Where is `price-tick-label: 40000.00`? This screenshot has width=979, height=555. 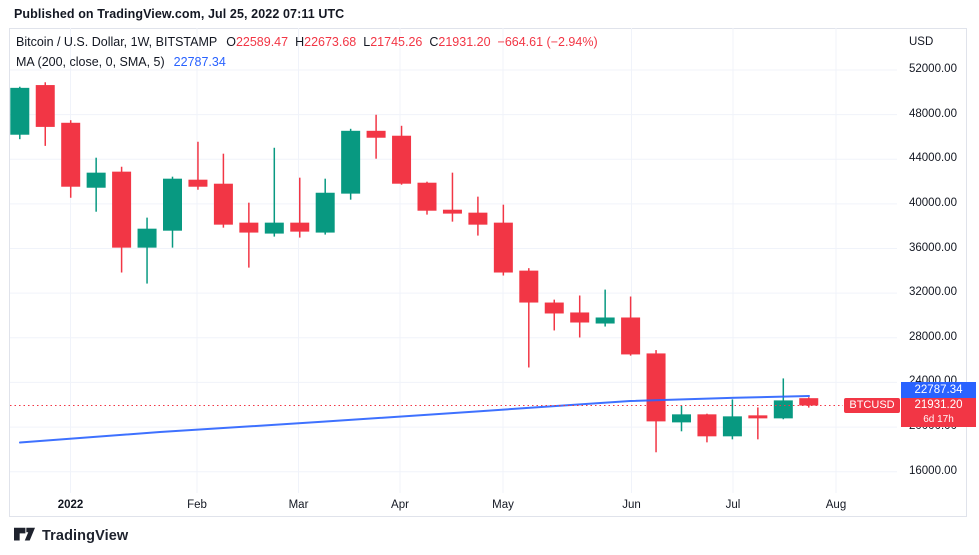 price-tick-label: 40000.00 is located at coordinates (933, 202).